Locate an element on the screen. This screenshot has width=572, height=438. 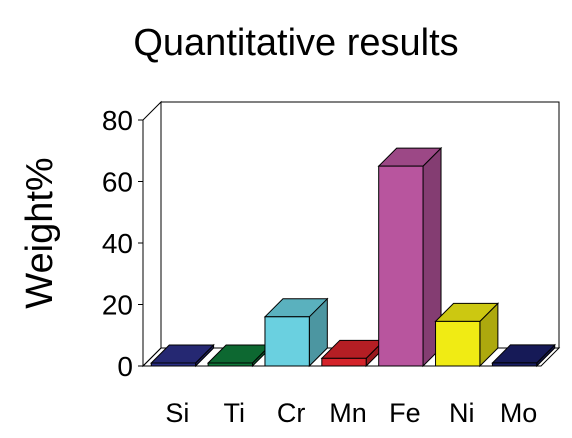
x-tick-label: Mn is located at coordinates (348, 413).